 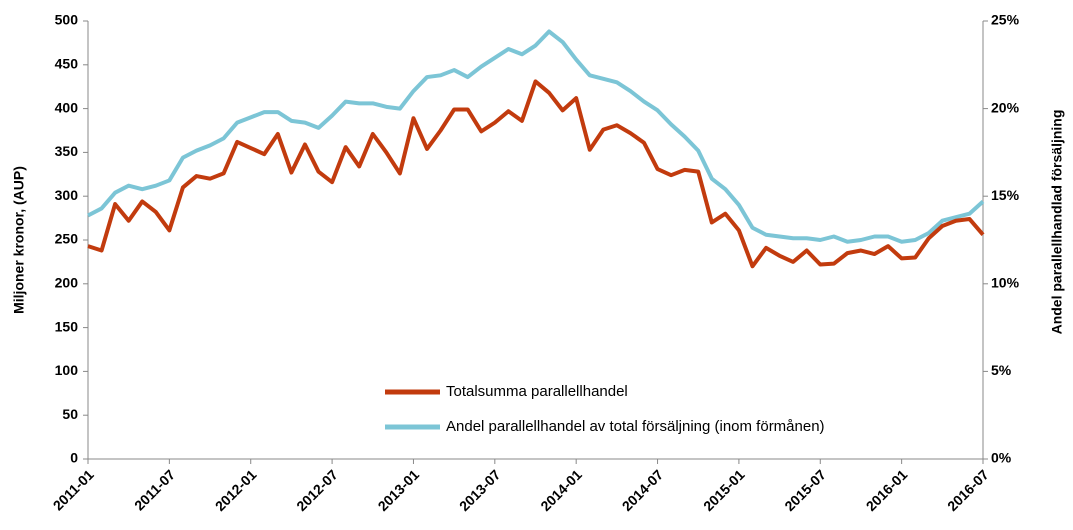 I want to click on y2-axis-title: Andel parallellhandlad försäljning, so click(x=1057, y=222).